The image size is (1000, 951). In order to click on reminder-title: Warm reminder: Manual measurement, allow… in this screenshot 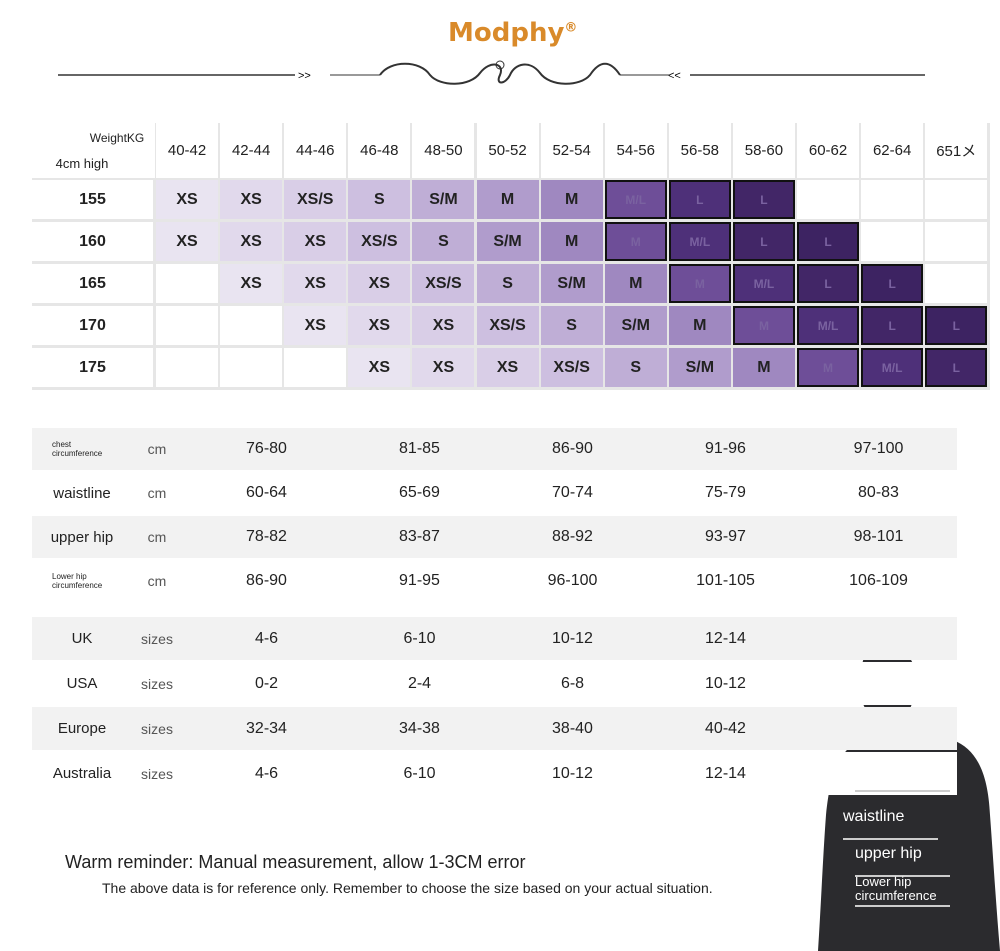, I will do `click(295, 861)`.